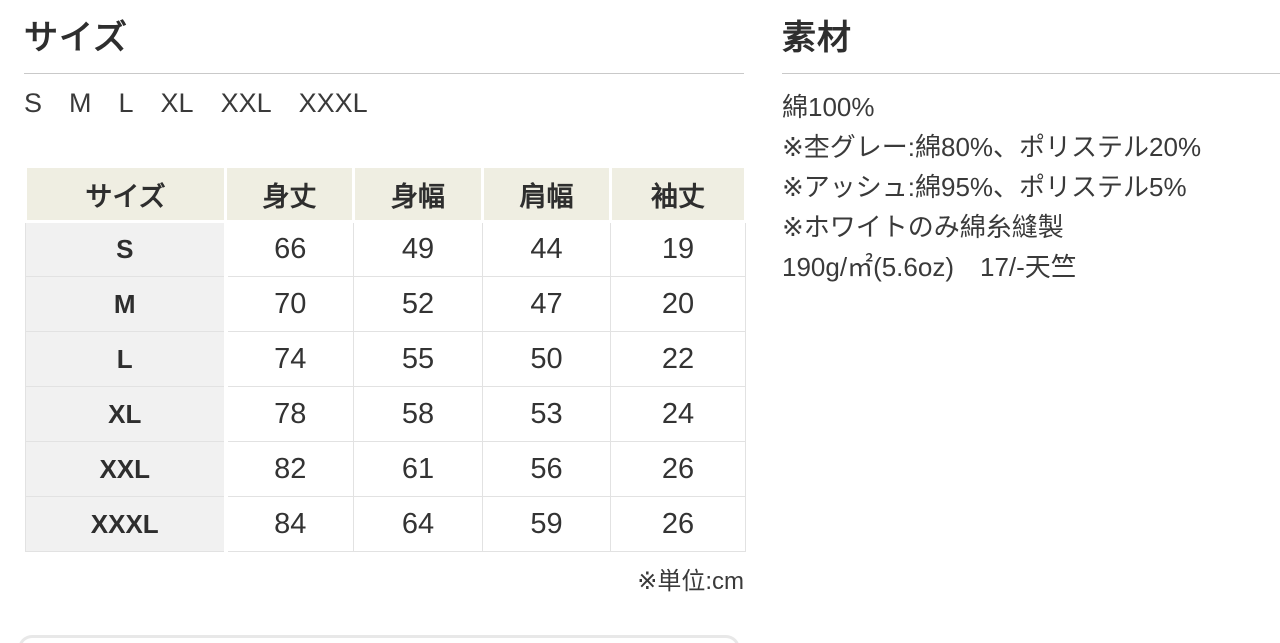  I want to click on size-section-title: サイズ, so click(384, 37).